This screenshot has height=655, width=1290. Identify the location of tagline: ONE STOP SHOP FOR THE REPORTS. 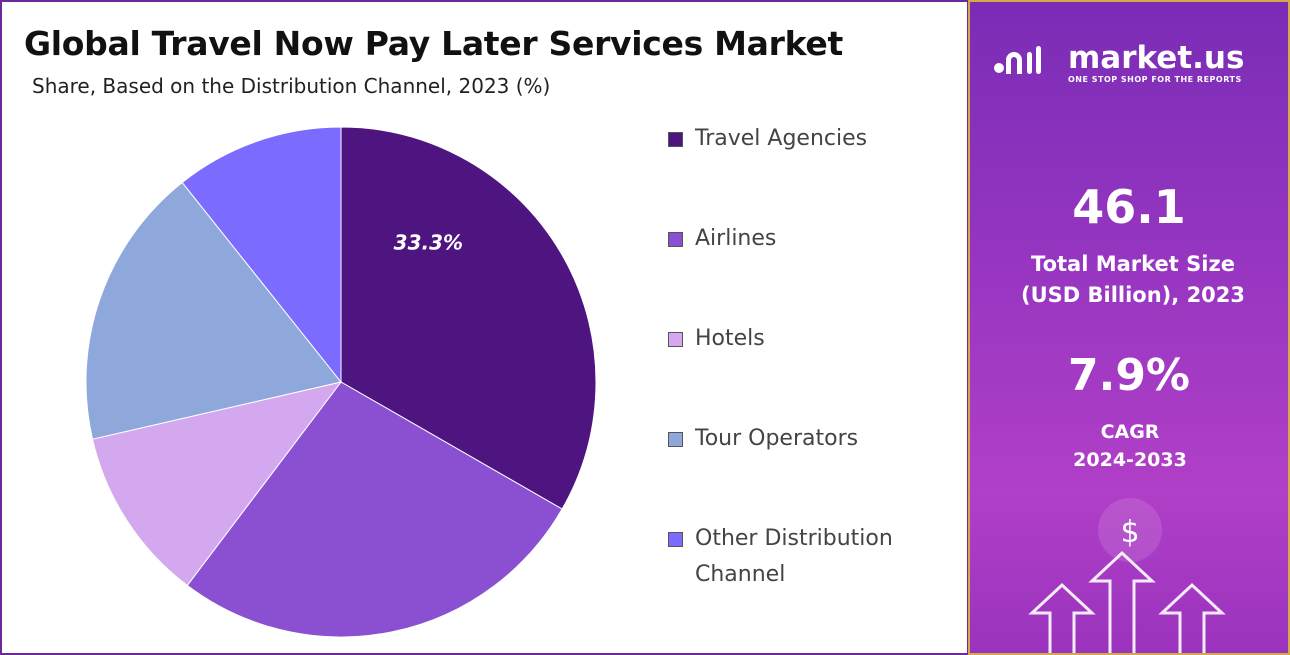
(1155, 79).